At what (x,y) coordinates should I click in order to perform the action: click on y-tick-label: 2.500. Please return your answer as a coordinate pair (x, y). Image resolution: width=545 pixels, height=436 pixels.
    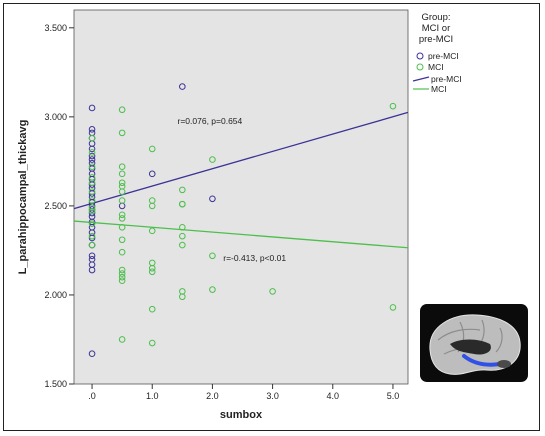
    Looking at the image, I should click on (55, 206).